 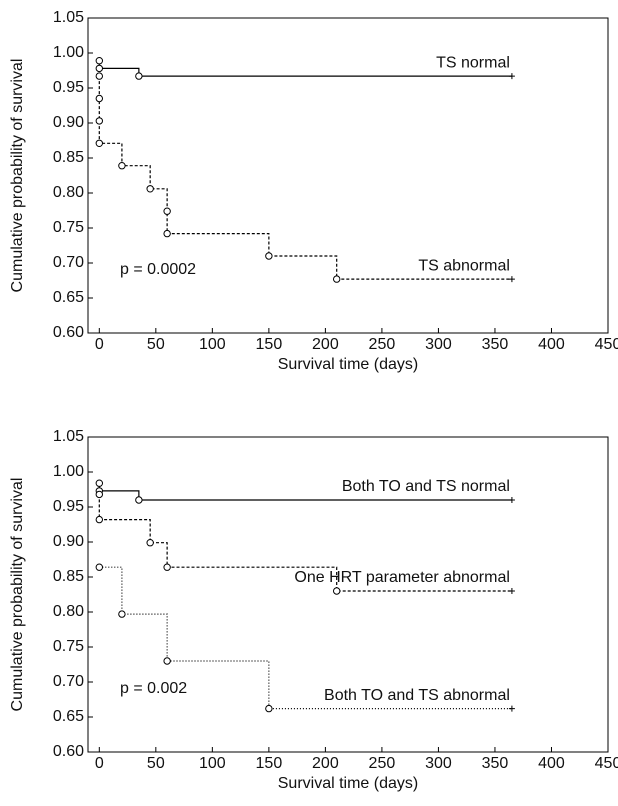 What do you see at coordinates (402, 577) in the screenshot?
I see `series-label: One HRT parameter abnormal` at bounding box center [402, 577].